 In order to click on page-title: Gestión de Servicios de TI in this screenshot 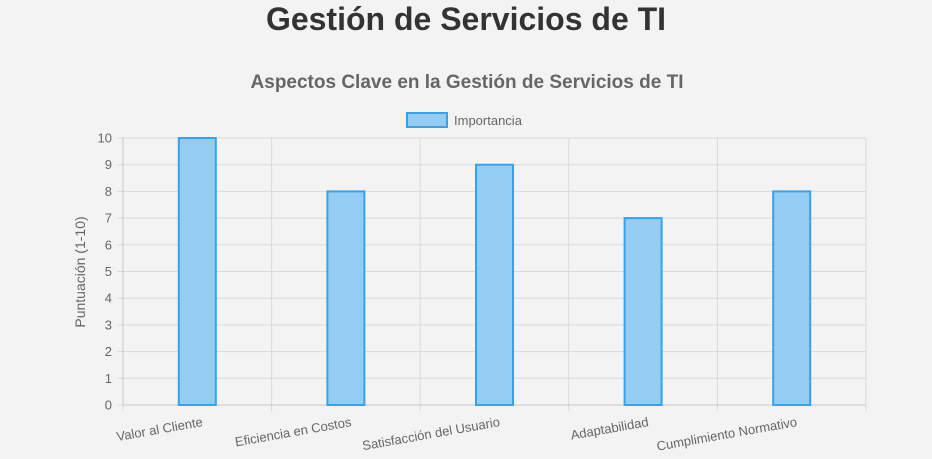, I will do `click(466, 19)`.